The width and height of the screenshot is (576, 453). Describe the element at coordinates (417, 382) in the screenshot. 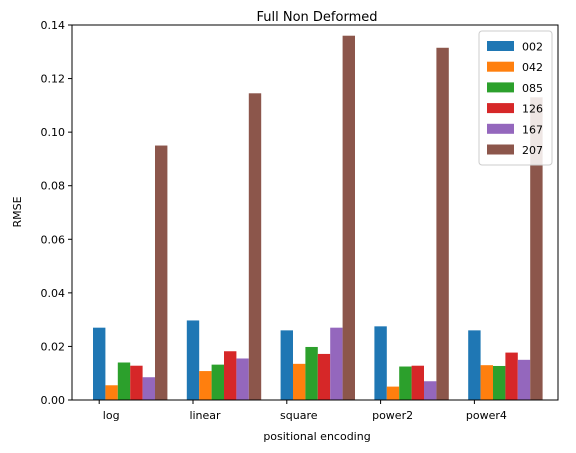

I see `bar-126-power2` at that location.